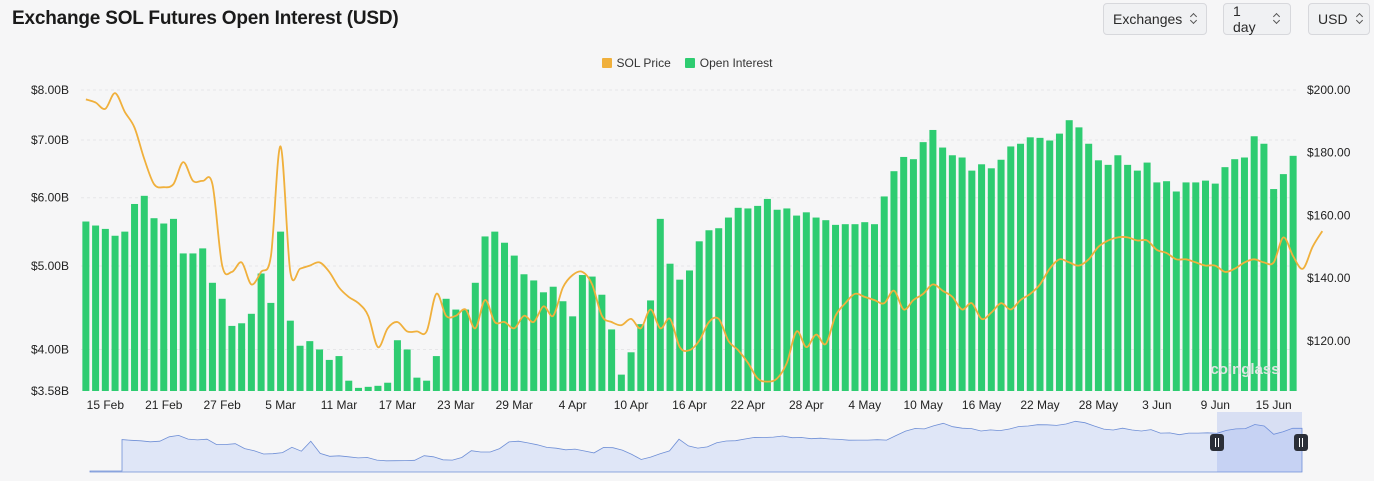  What do you see at coordinates (1339, 19) in the screenshot?
I see `currency-select: USD` at bounding box center [1339, 19].